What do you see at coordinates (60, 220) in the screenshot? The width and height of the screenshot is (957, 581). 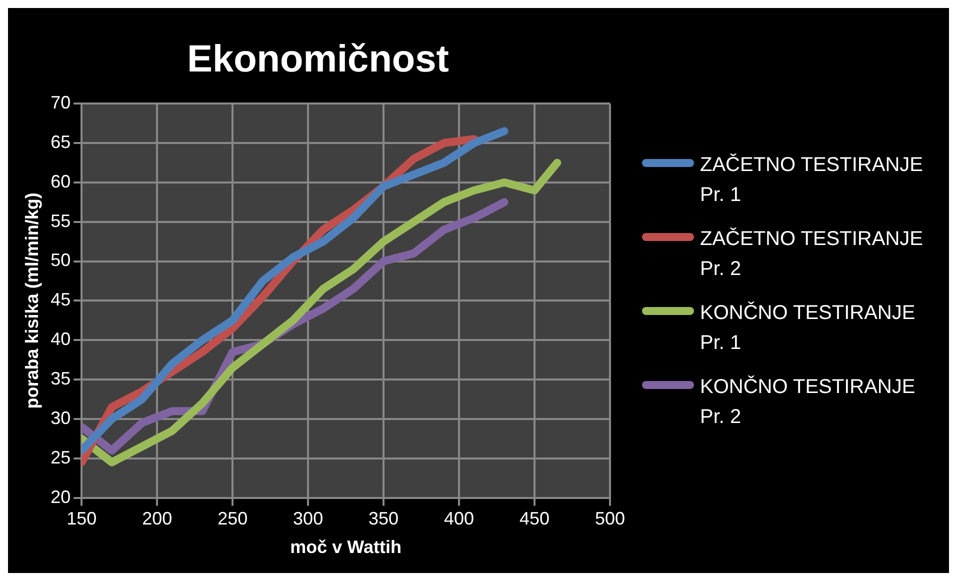 I see `y-tick-label: 55` at bounding box center [60, 220].